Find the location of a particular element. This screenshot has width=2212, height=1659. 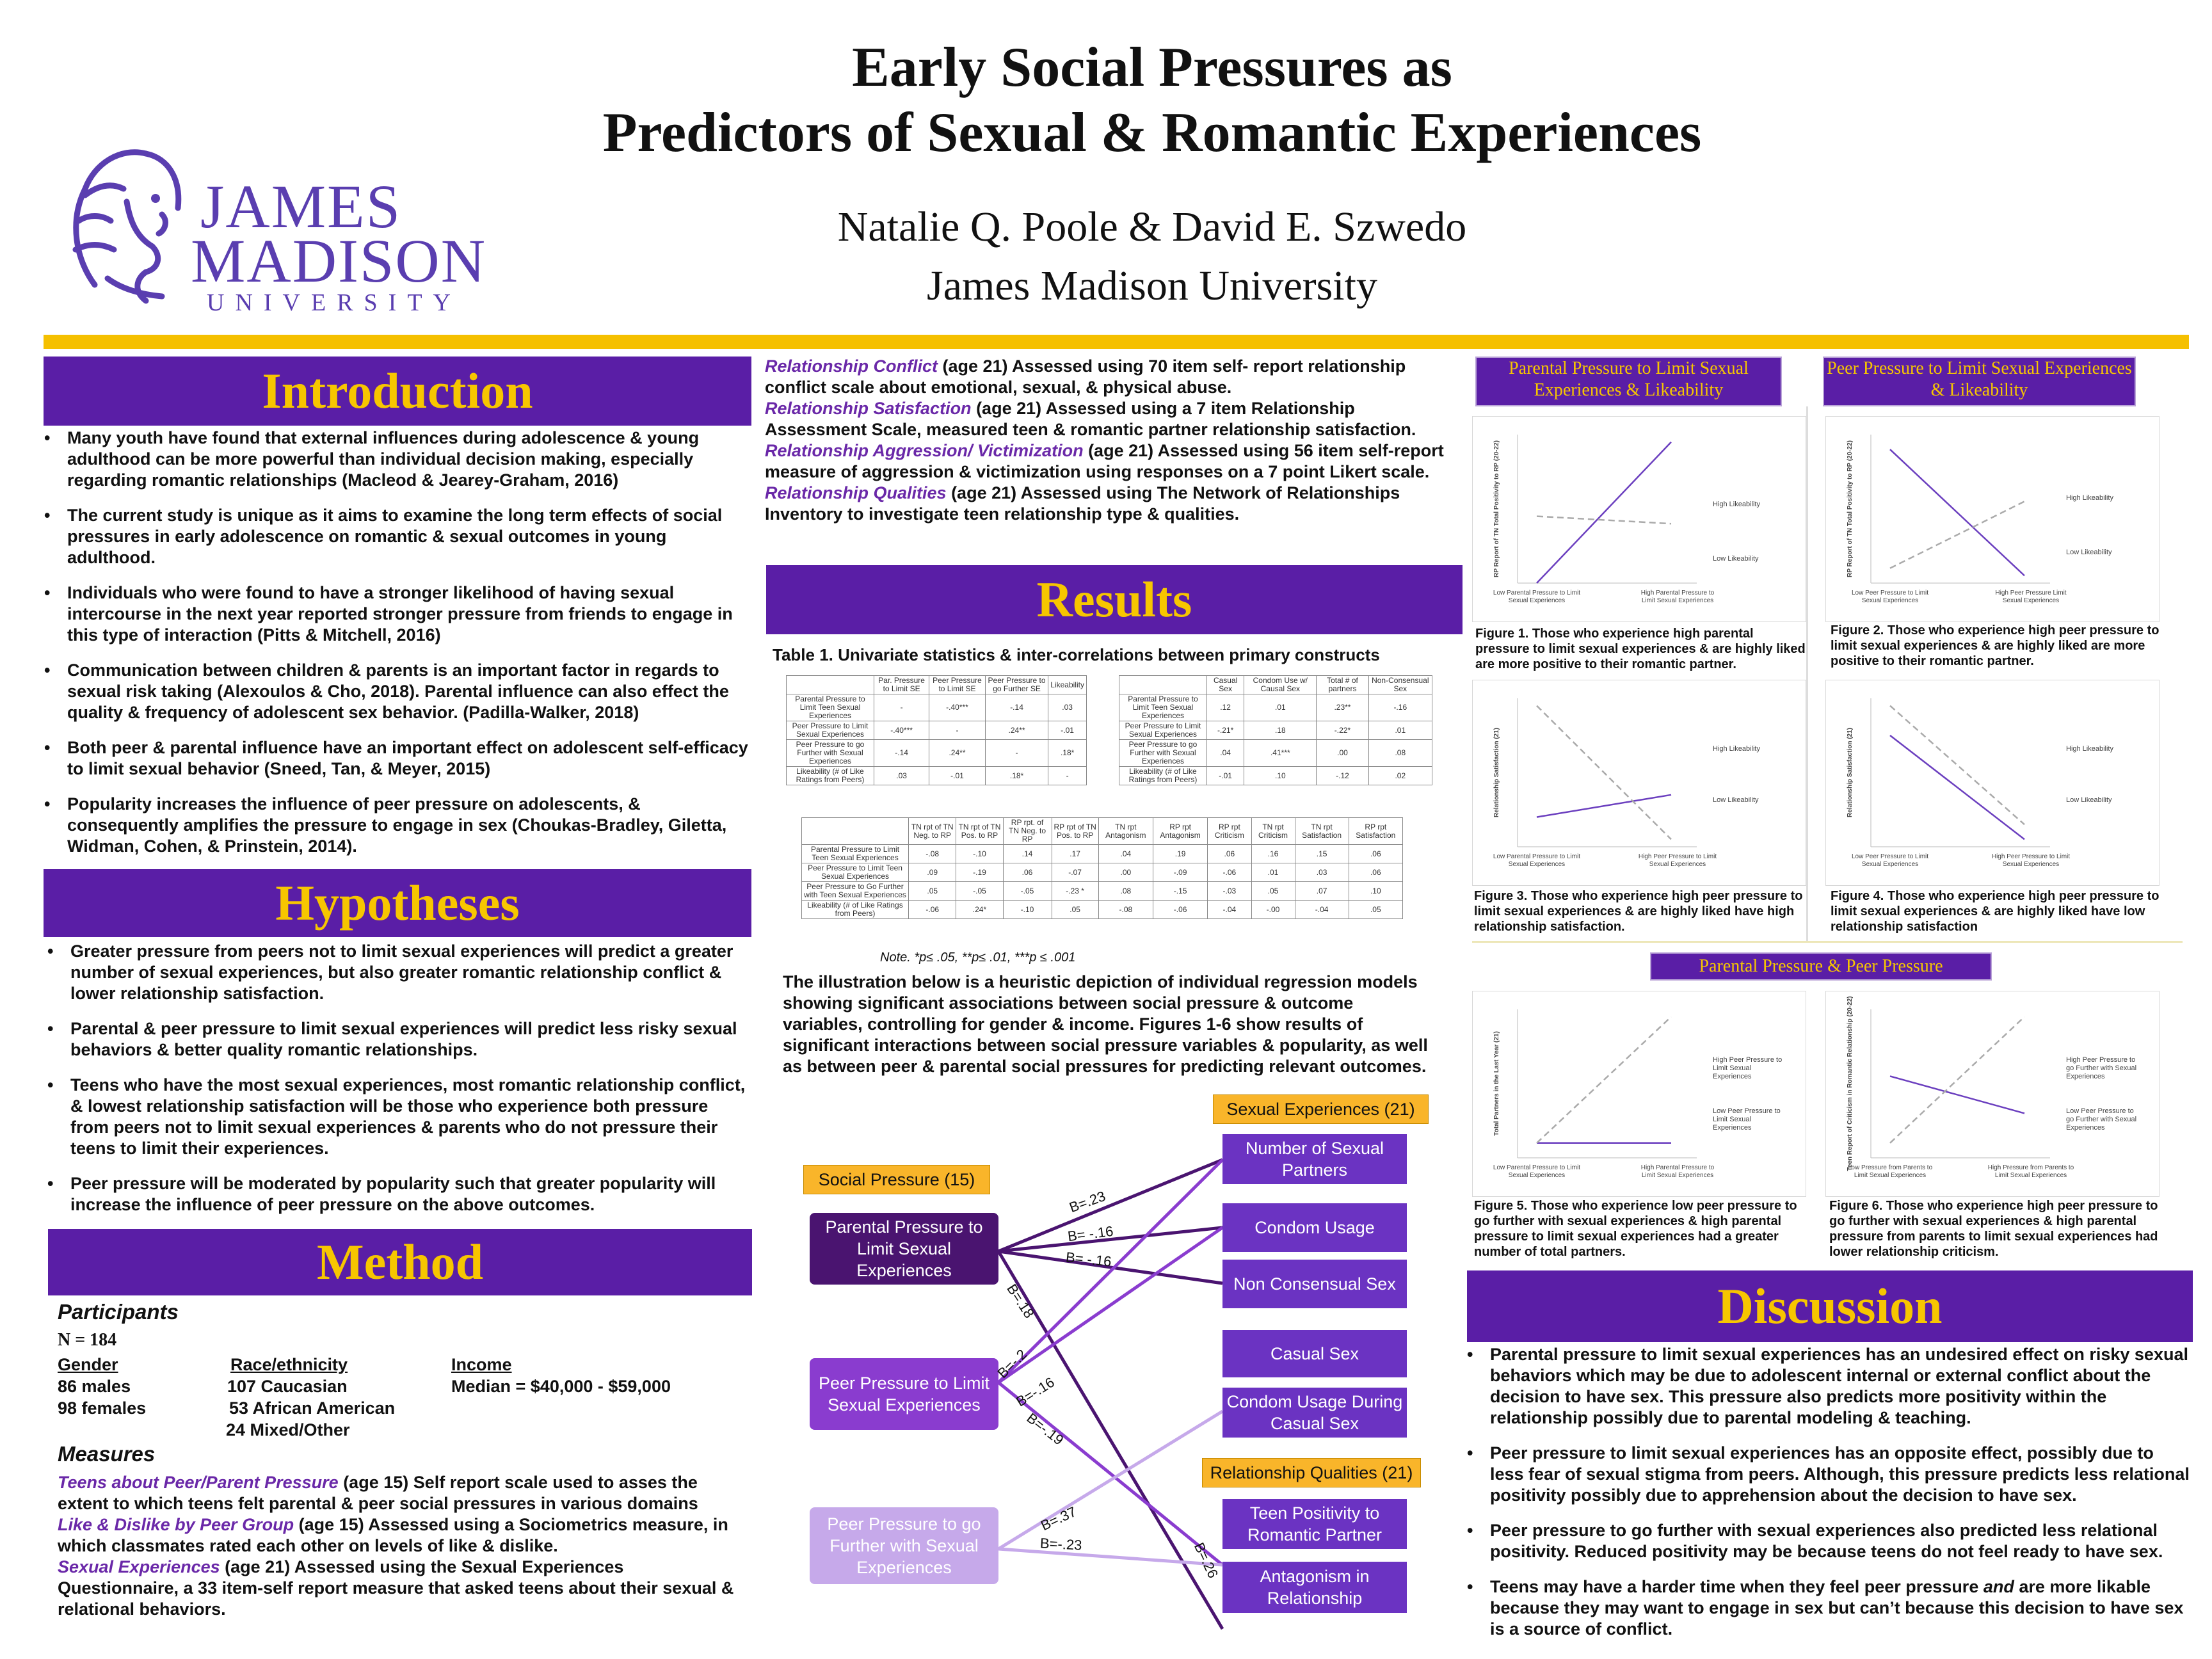

participants-n: N = 184 is located at coordinates (87, 1340).